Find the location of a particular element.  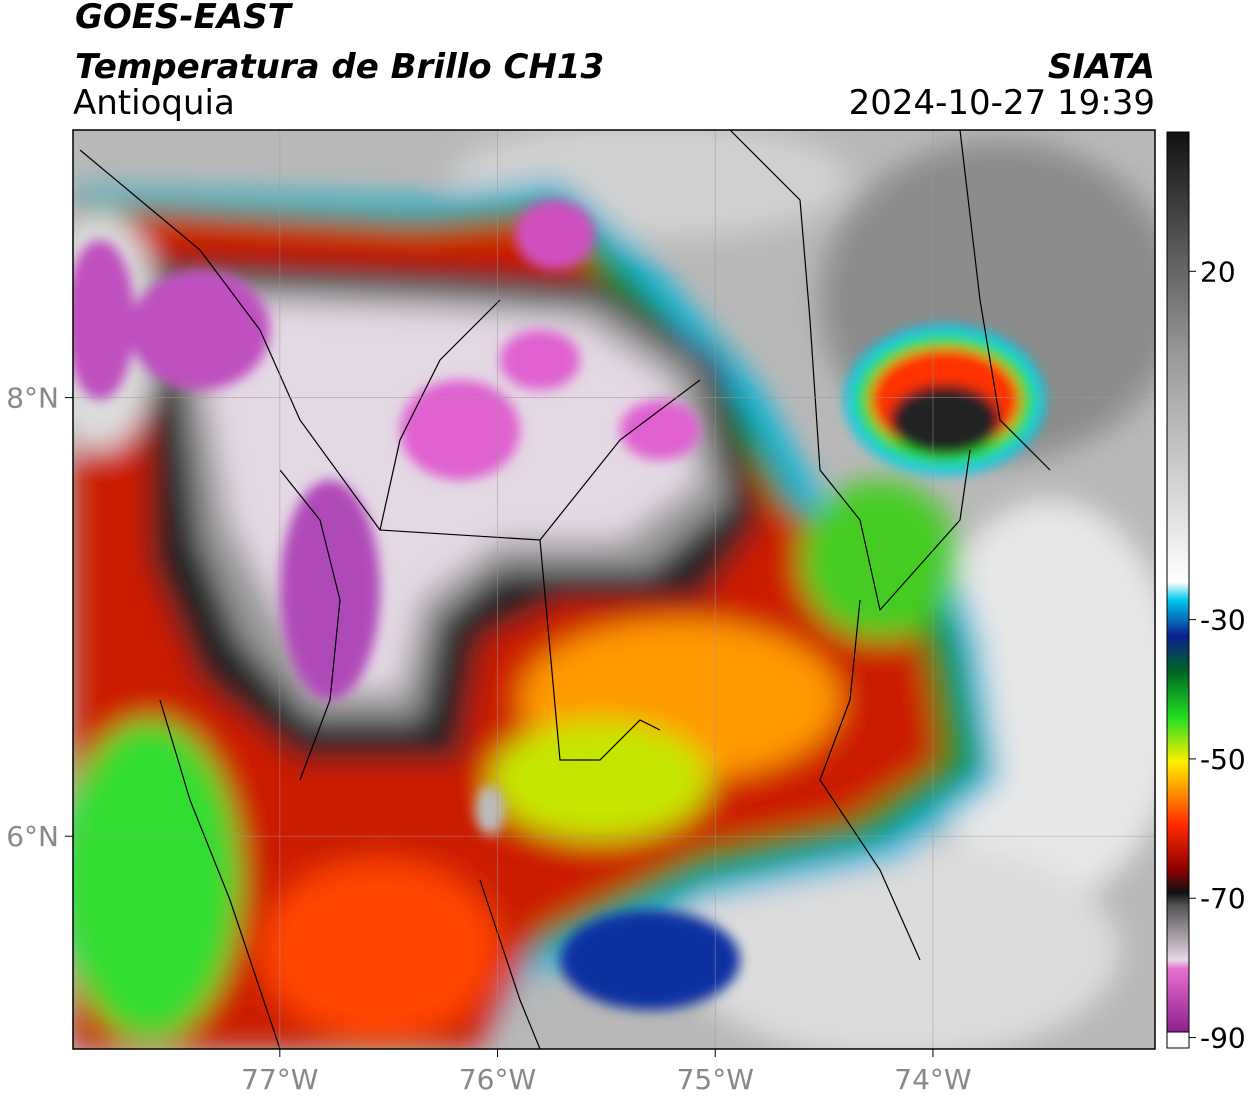

x-tick-label: 74°W is located at coordinates (932, 1079).